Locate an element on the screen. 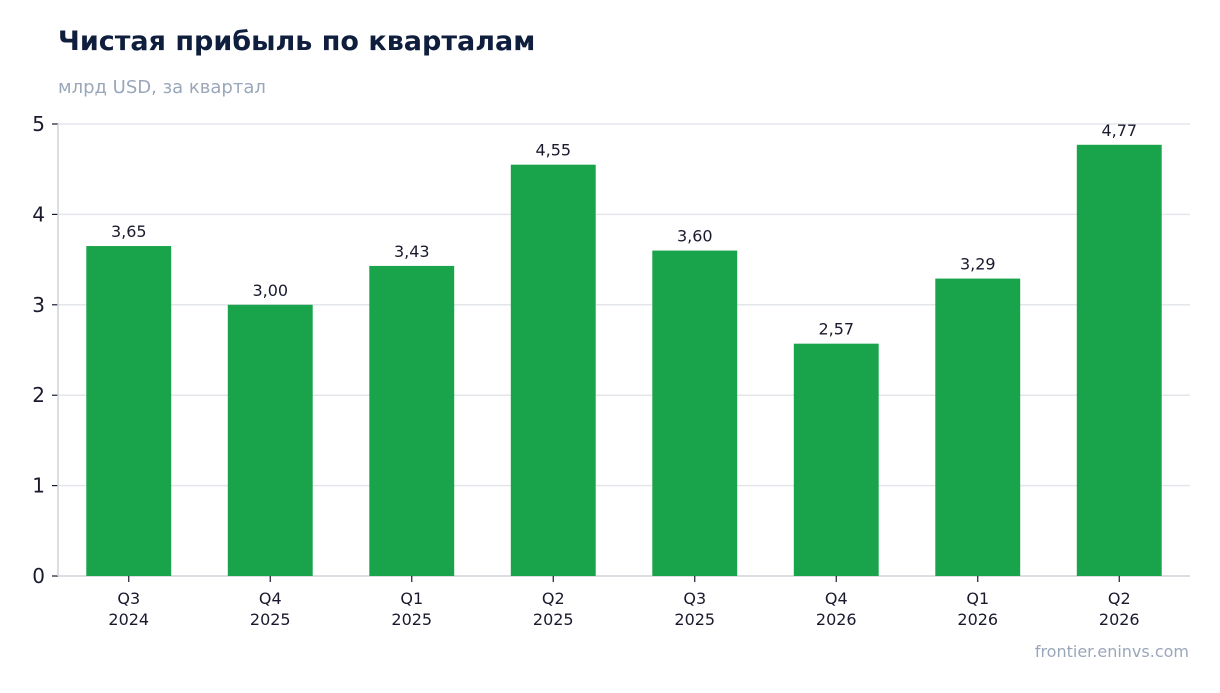 The width and height of the screenshot is (1220, 693). y-tick-label: 4 is located at coordinates (38, 214).